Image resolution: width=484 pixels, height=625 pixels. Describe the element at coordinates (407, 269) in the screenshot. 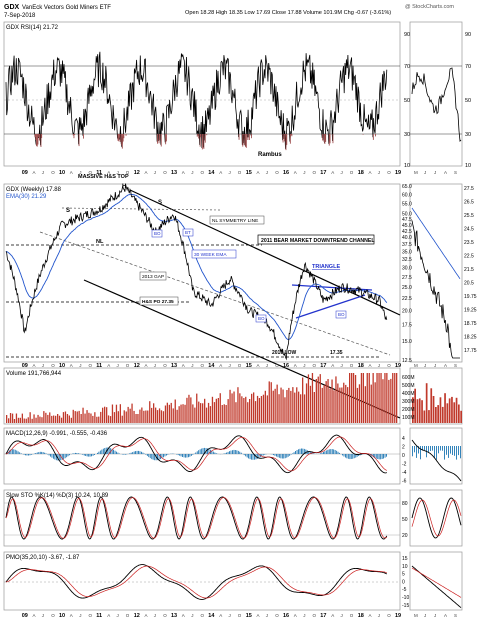

I see `price-tick-label: 30.0` at that location.